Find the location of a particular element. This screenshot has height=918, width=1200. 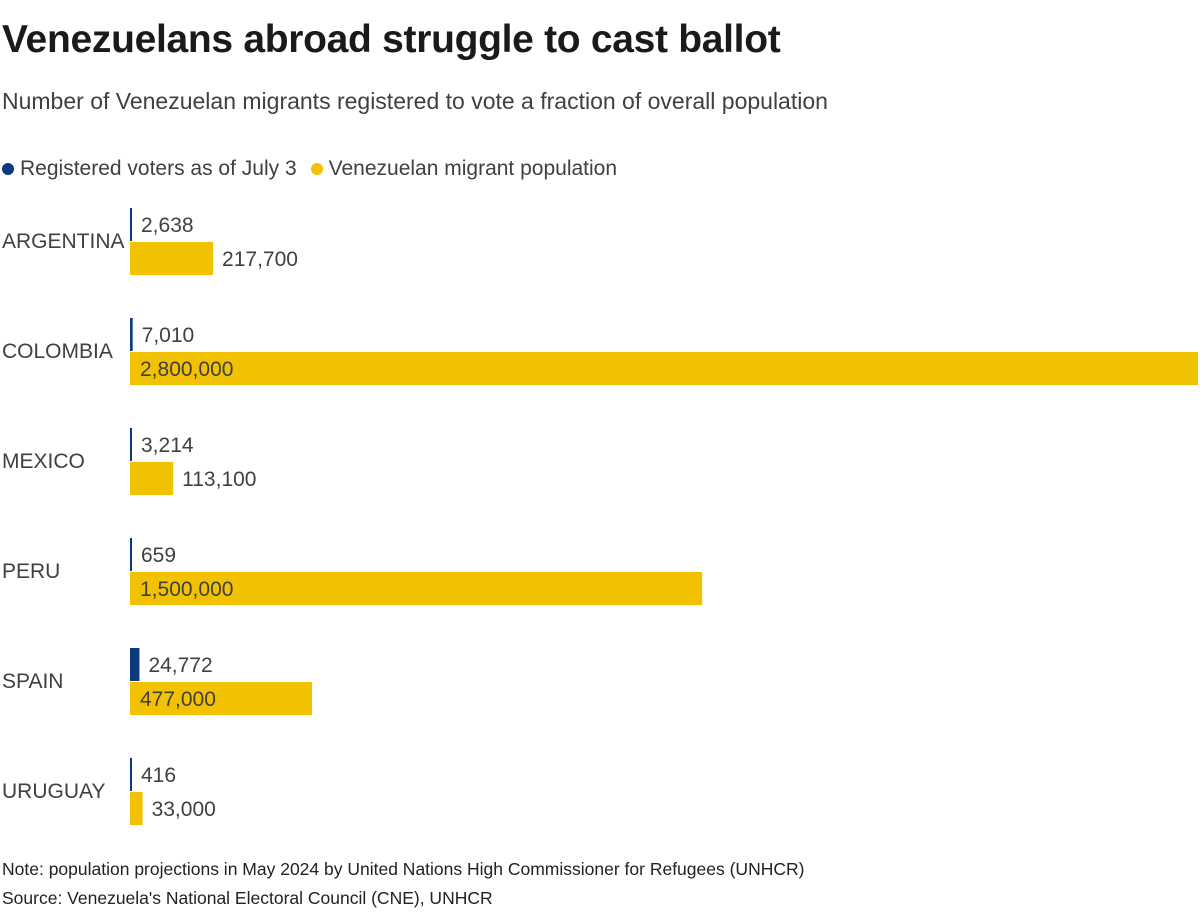

legend-item-registered-voters: Registered voters as of July 3 is located at coordinates (149, 169).